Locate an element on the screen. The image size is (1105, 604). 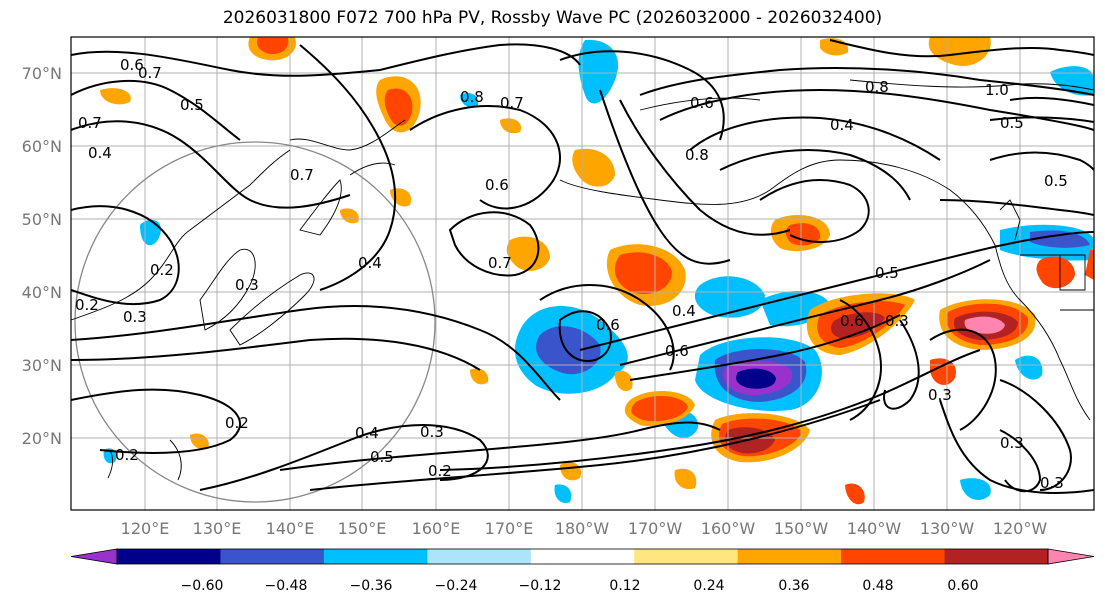
colorbar-tick: 0.36 is located at coordinates (793, 586).